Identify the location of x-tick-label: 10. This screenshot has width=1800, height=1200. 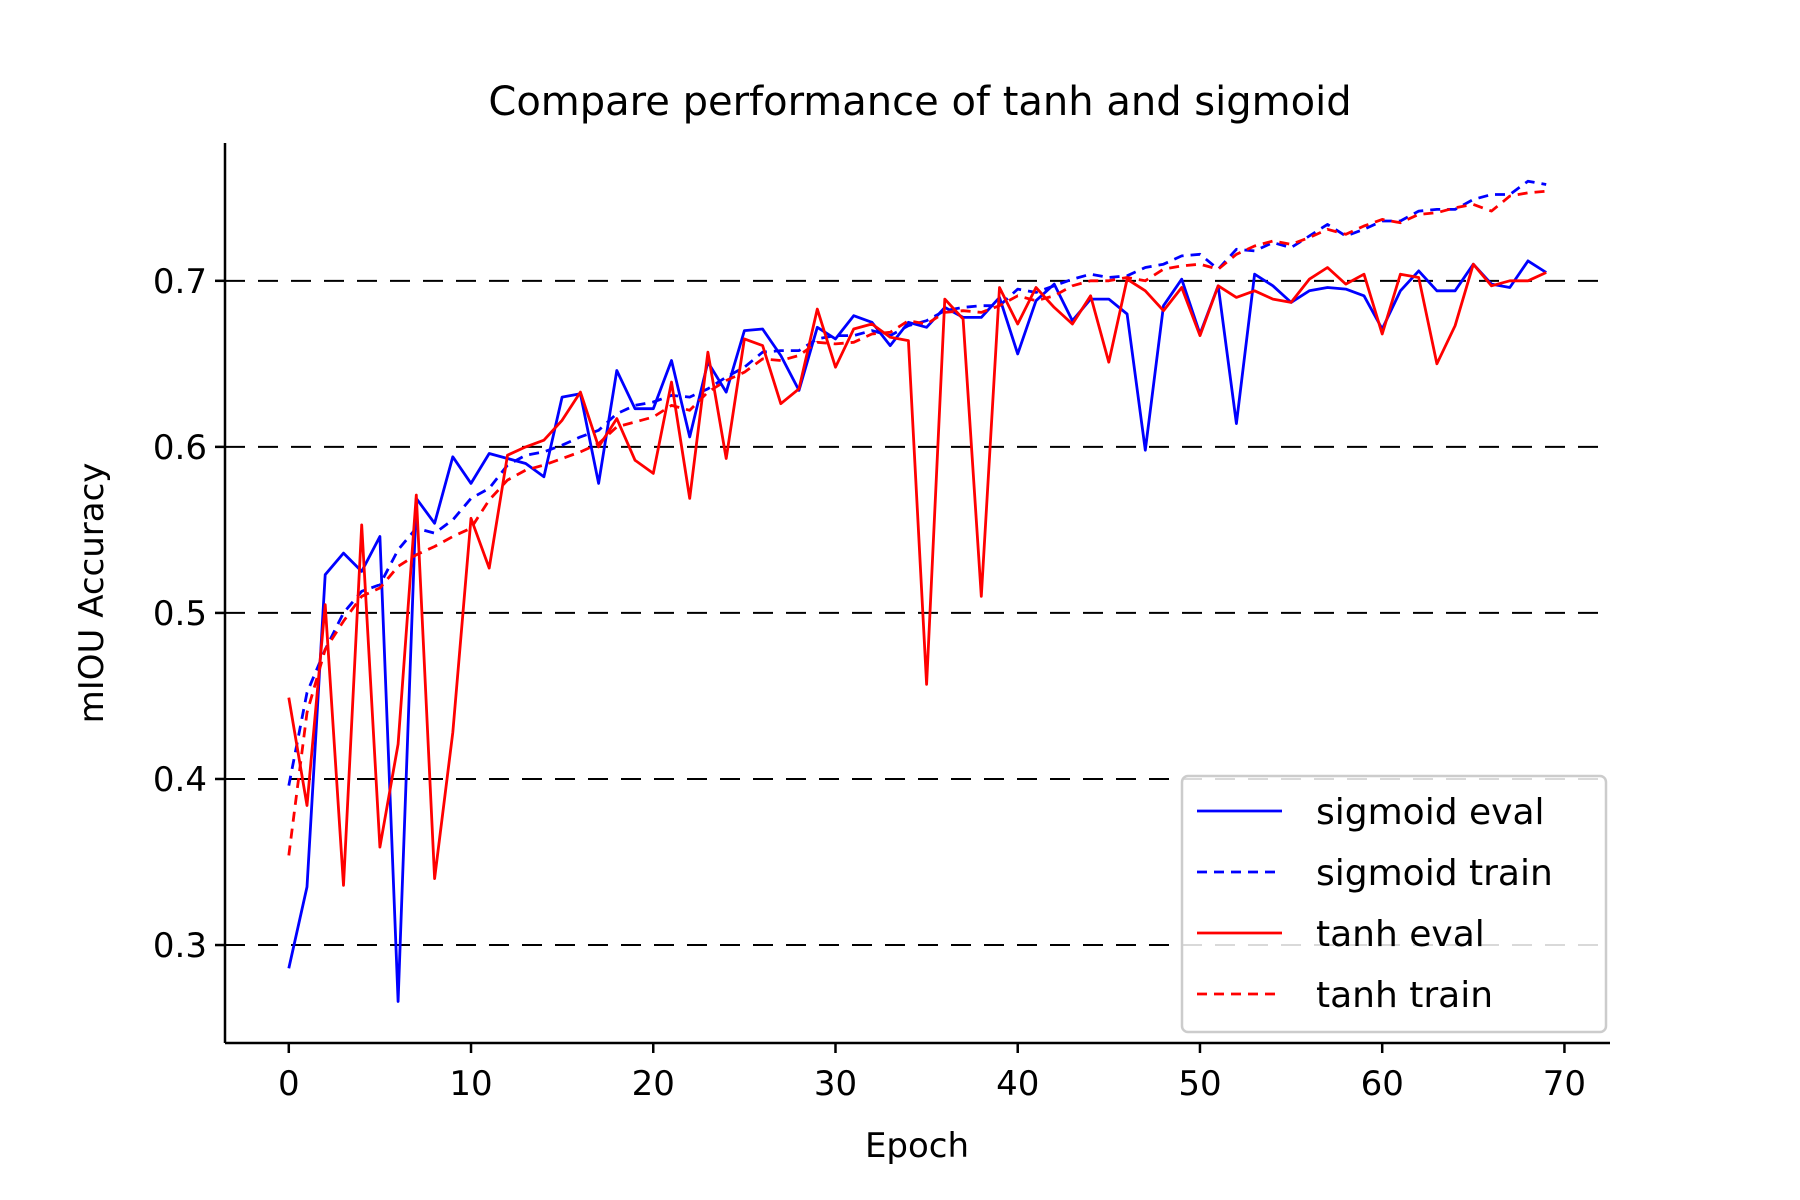
(470, 1084).